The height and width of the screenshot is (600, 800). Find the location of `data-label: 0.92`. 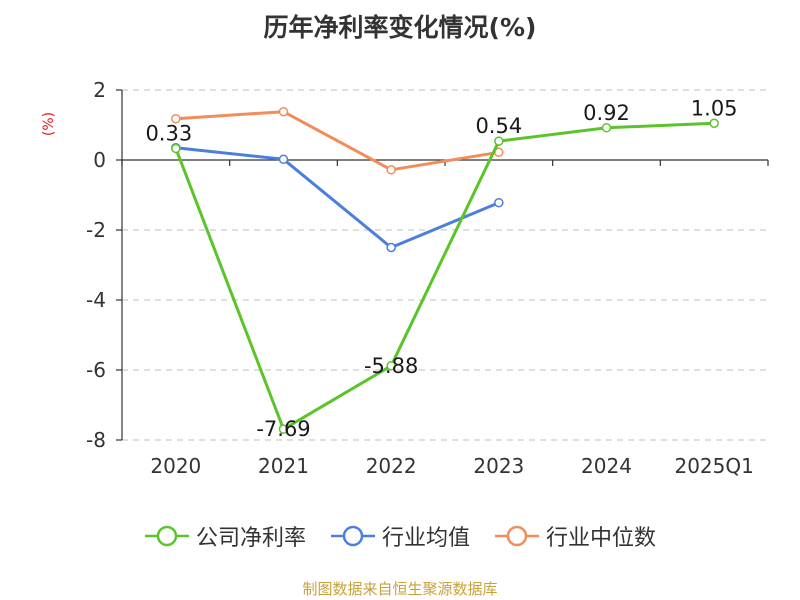

data-label: 0.92 is located at coordinates (606, 113).